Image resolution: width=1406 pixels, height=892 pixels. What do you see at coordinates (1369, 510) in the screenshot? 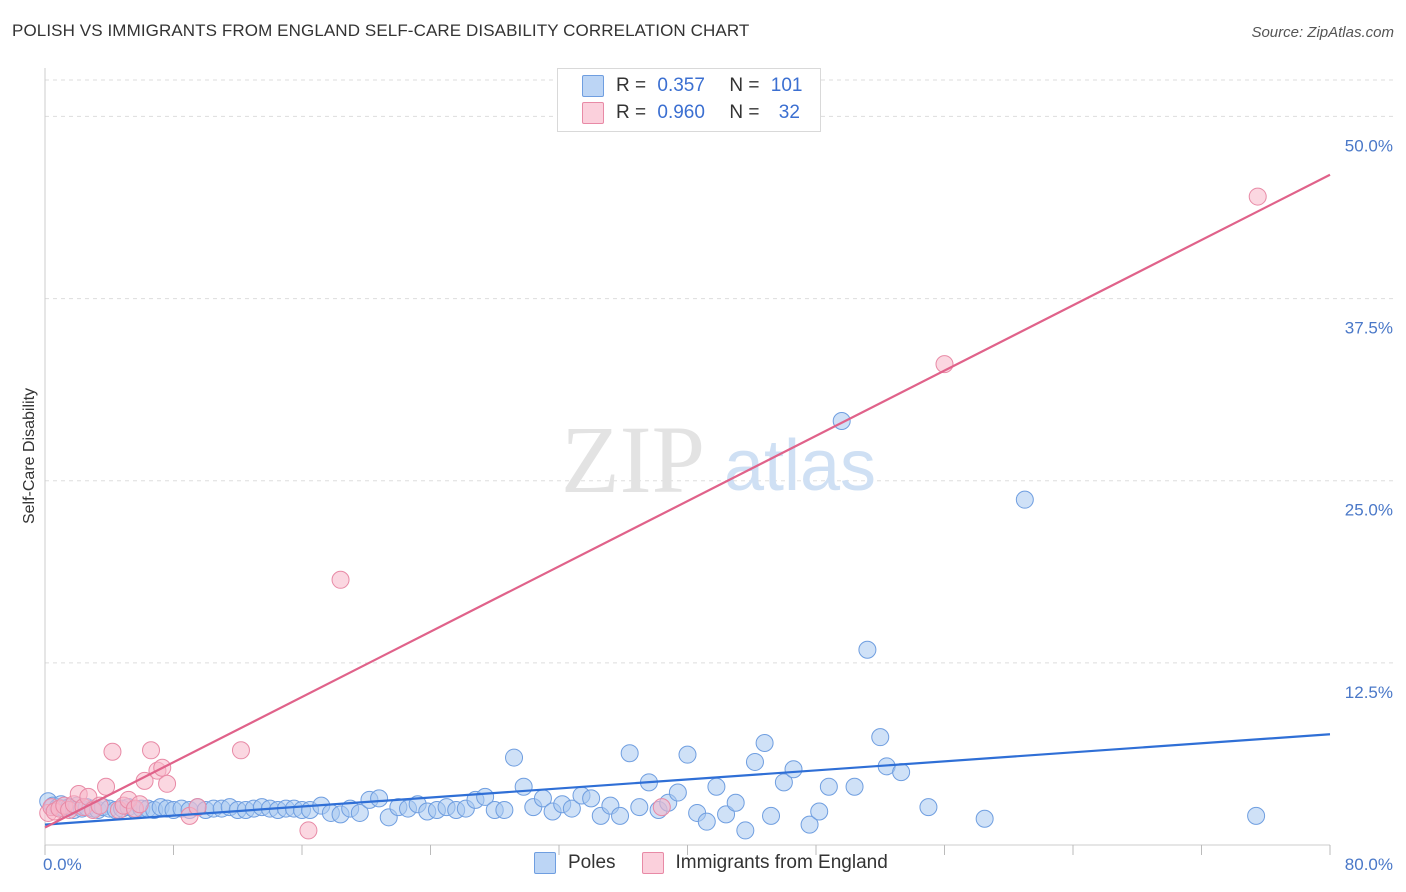
I see `y-tick-label: 25.0%` at bounding box center [1369, 510].